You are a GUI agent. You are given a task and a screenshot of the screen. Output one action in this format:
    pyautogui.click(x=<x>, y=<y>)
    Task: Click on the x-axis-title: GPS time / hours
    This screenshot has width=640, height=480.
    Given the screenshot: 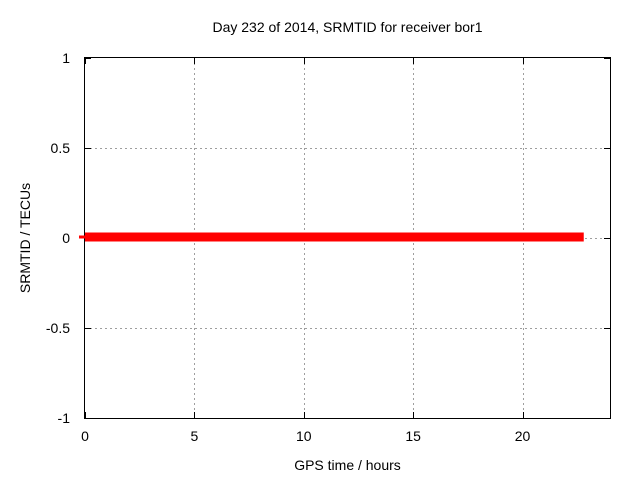 What is the action you would take?
    pyautogui.click(x=347, y=465)
    